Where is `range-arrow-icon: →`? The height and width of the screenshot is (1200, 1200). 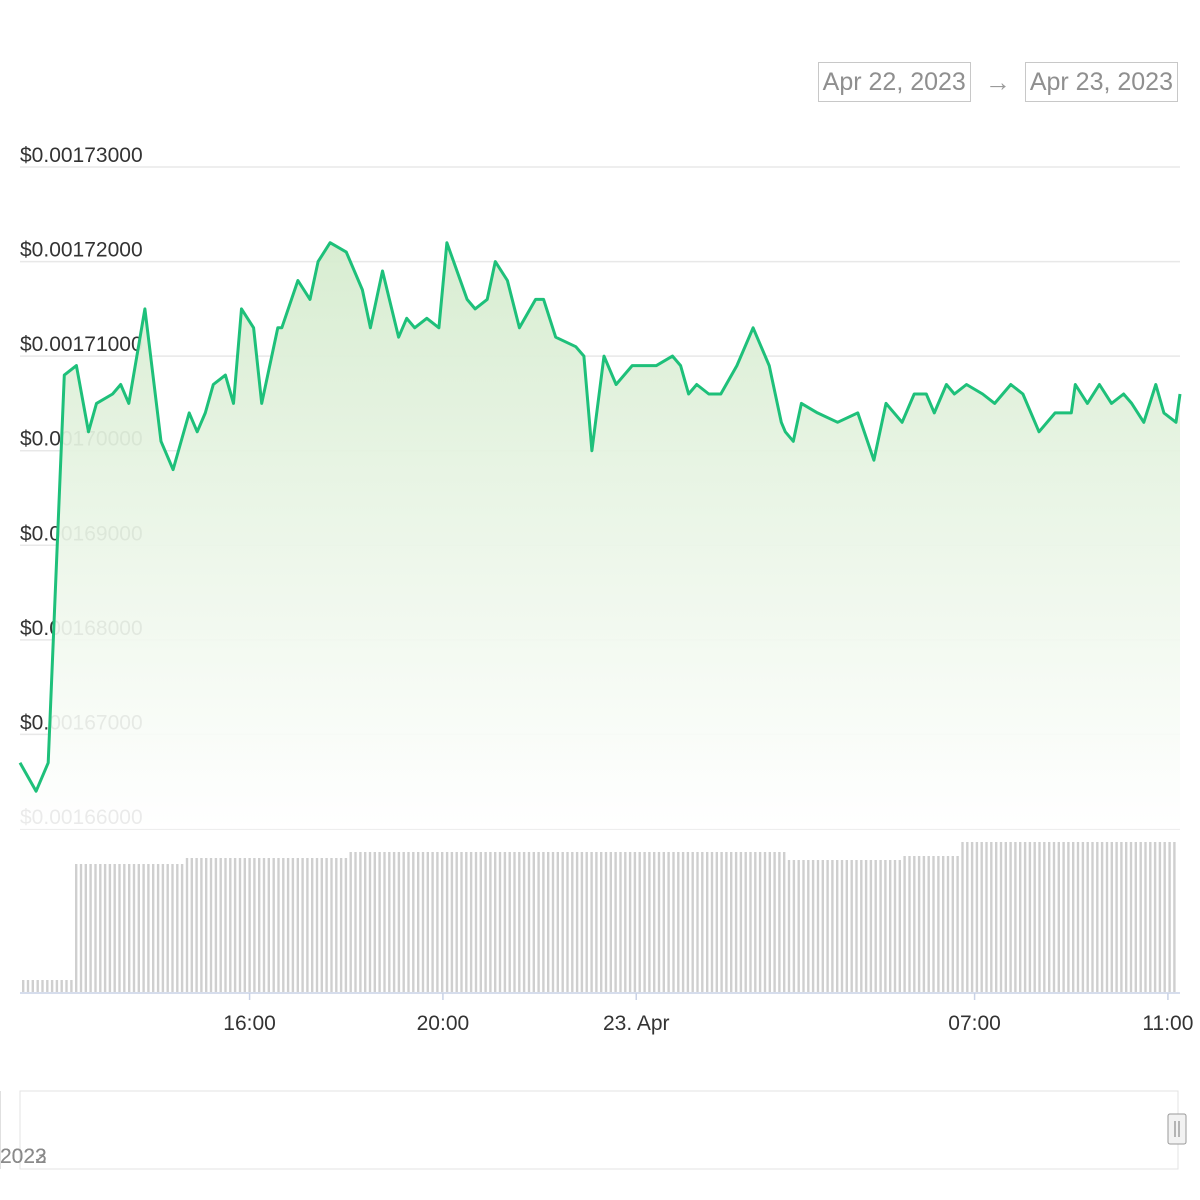 range-arrow-icon: → is located at coordinates (997, 81).